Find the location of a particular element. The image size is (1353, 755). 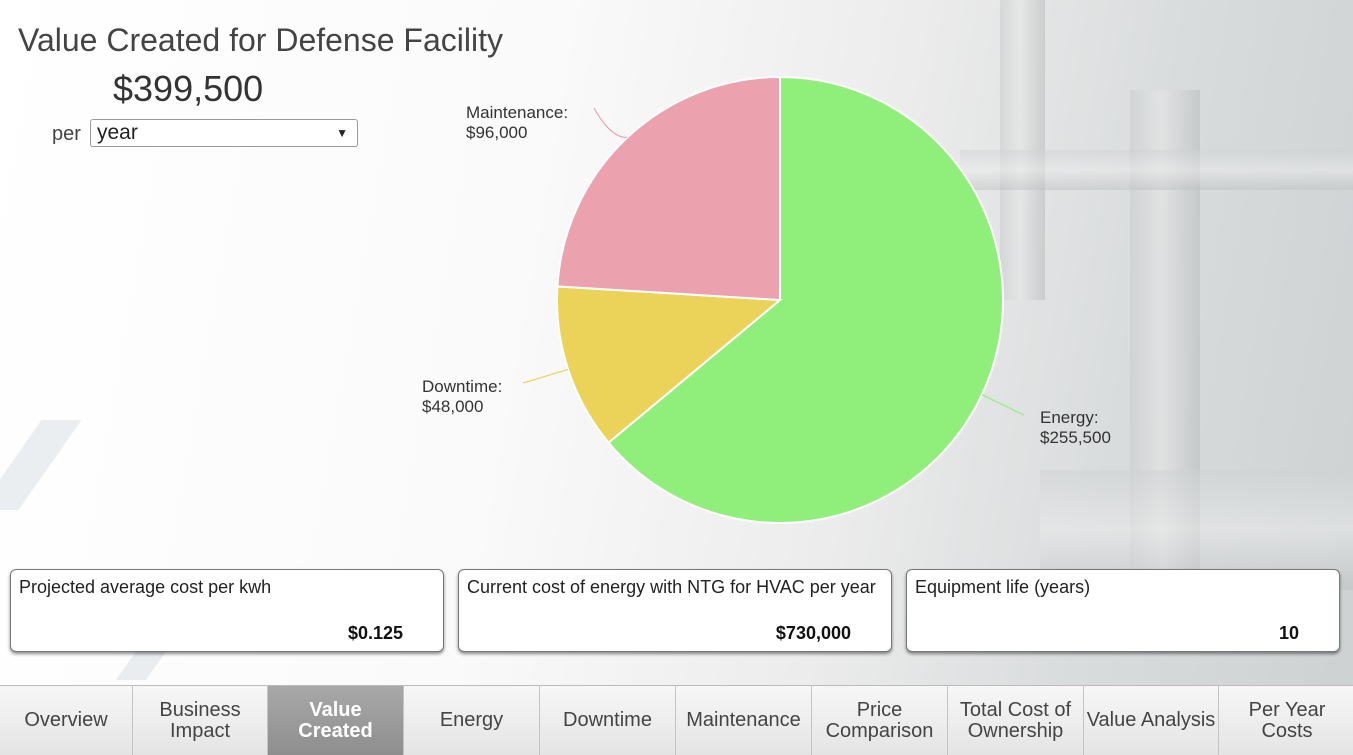

tab-price-comparison: Price Comparison is located at coordinates (880, 720).